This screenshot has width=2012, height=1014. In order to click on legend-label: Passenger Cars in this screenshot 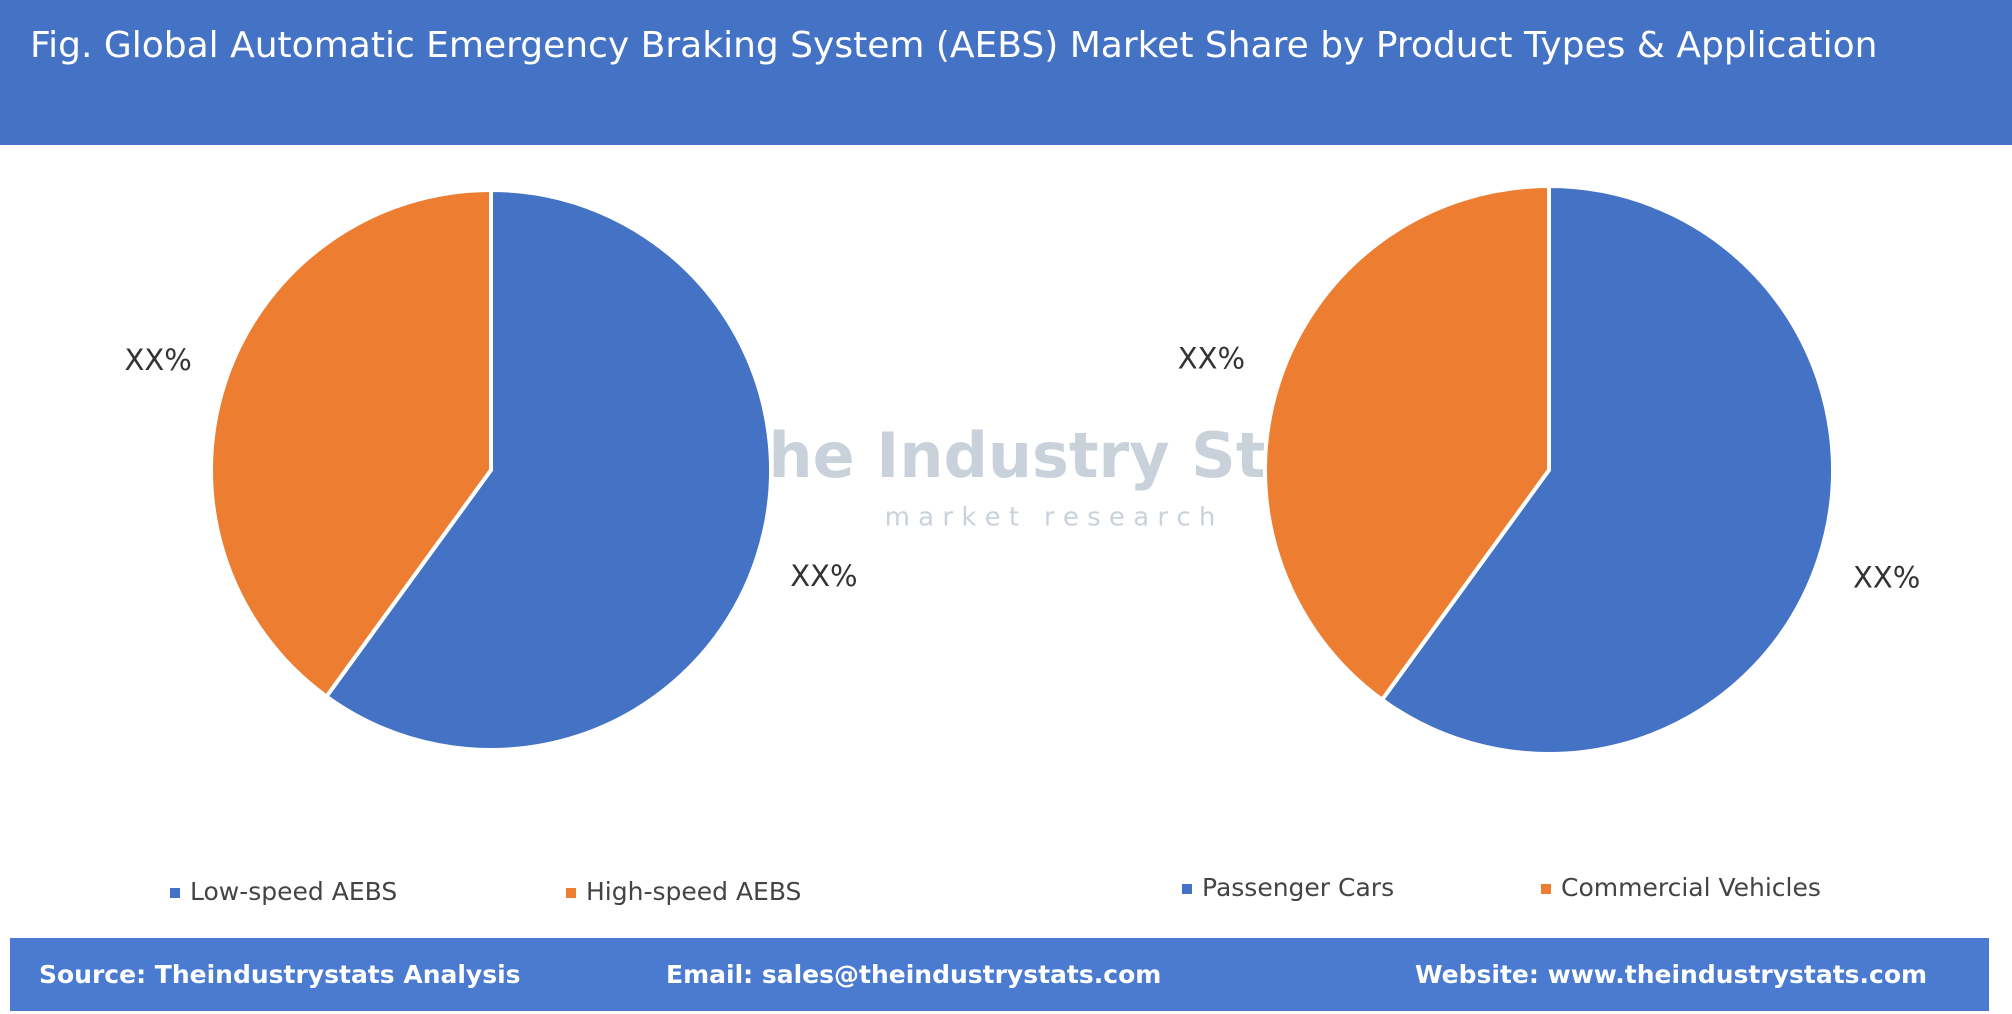, I will do `click(1298, 887)`.